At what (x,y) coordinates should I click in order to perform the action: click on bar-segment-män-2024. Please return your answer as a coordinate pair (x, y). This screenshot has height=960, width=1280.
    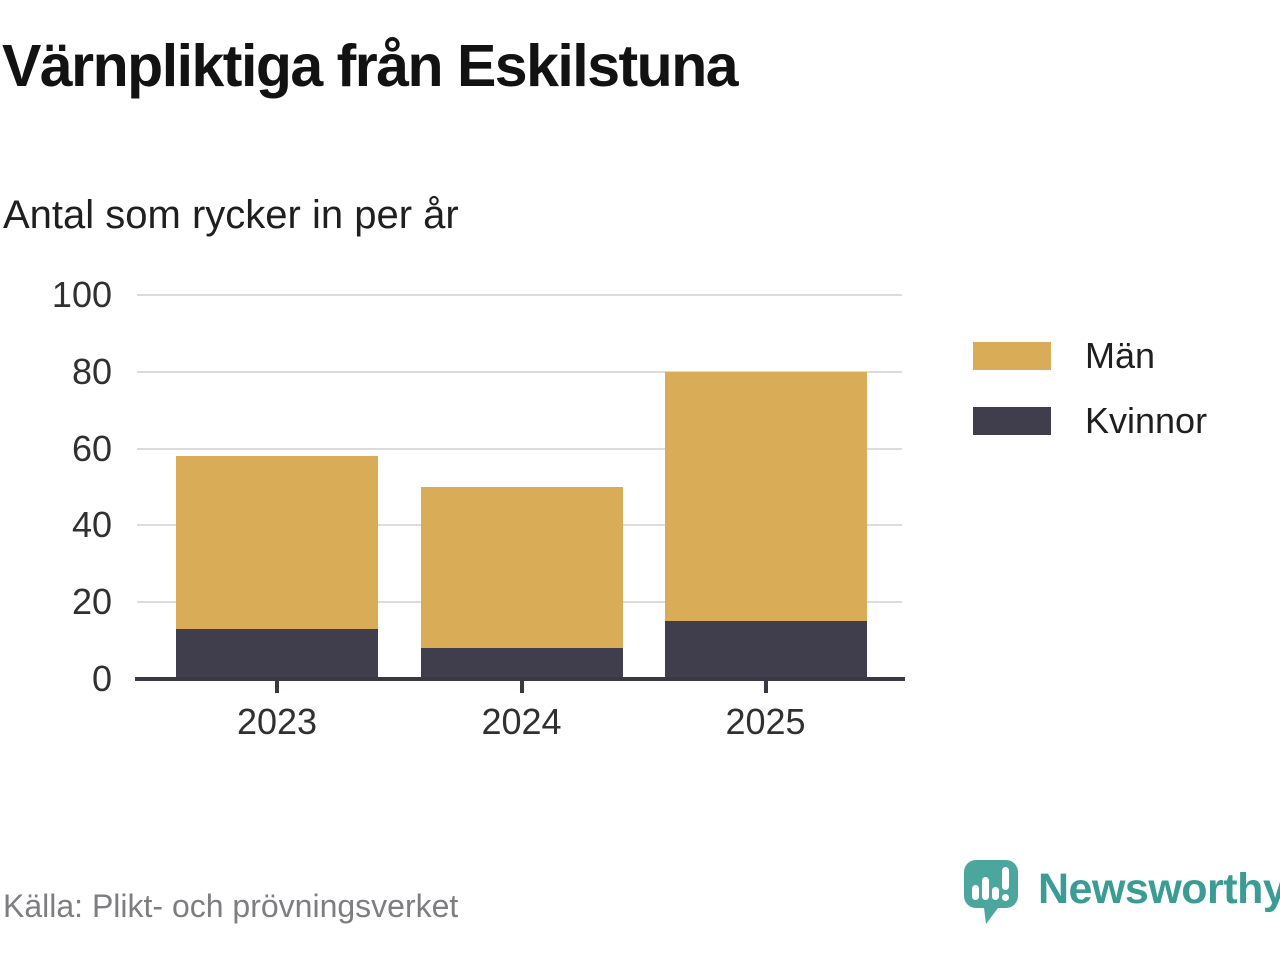
    Looking at the image, I should click on (521, 568).